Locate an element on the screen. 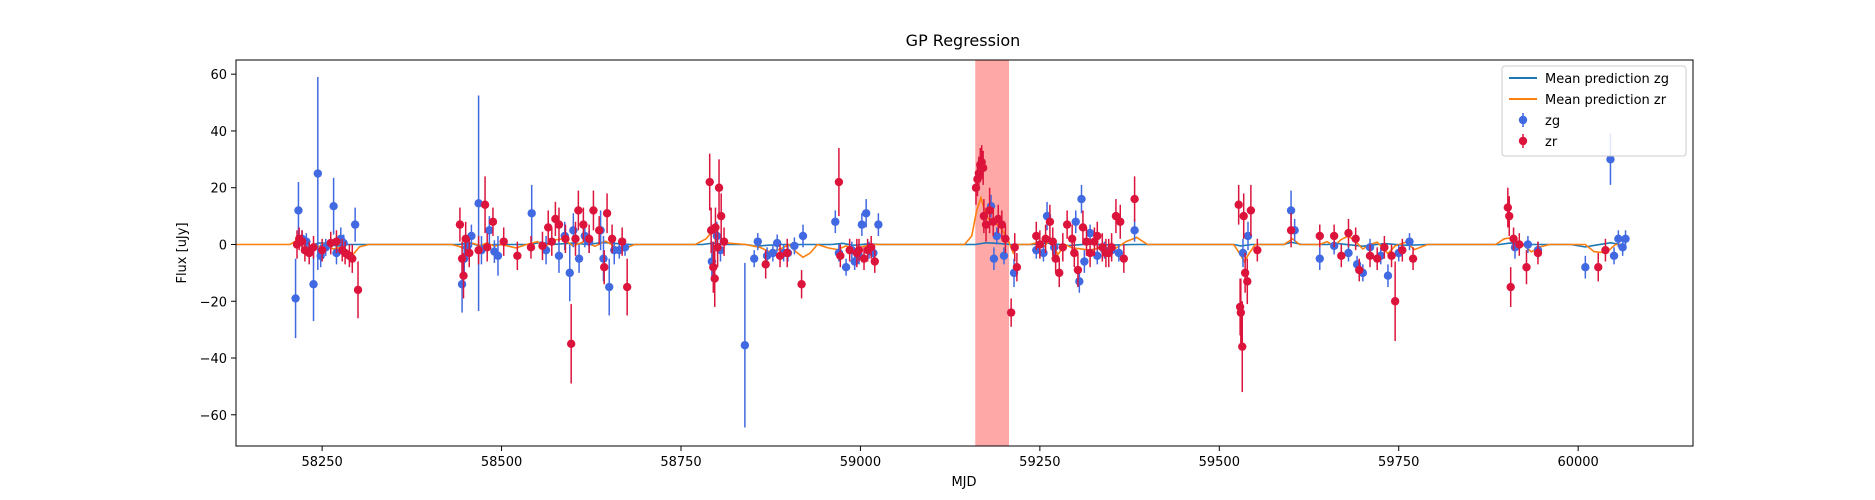 The image size is (1875, 500). legend-dot is located at coordinates (1523, 141).